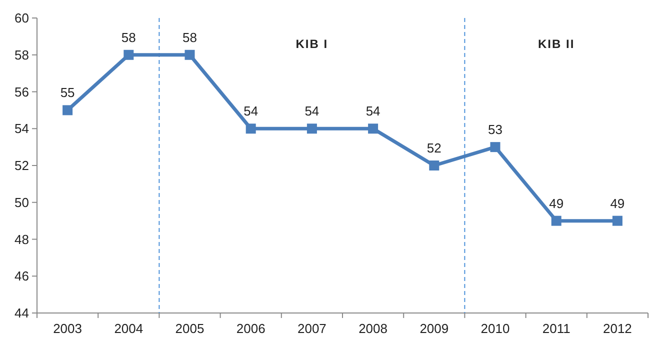  Describe the element at coordinates (21, 239) in the screenshot. I see `y-tick-label: 48` at that location.